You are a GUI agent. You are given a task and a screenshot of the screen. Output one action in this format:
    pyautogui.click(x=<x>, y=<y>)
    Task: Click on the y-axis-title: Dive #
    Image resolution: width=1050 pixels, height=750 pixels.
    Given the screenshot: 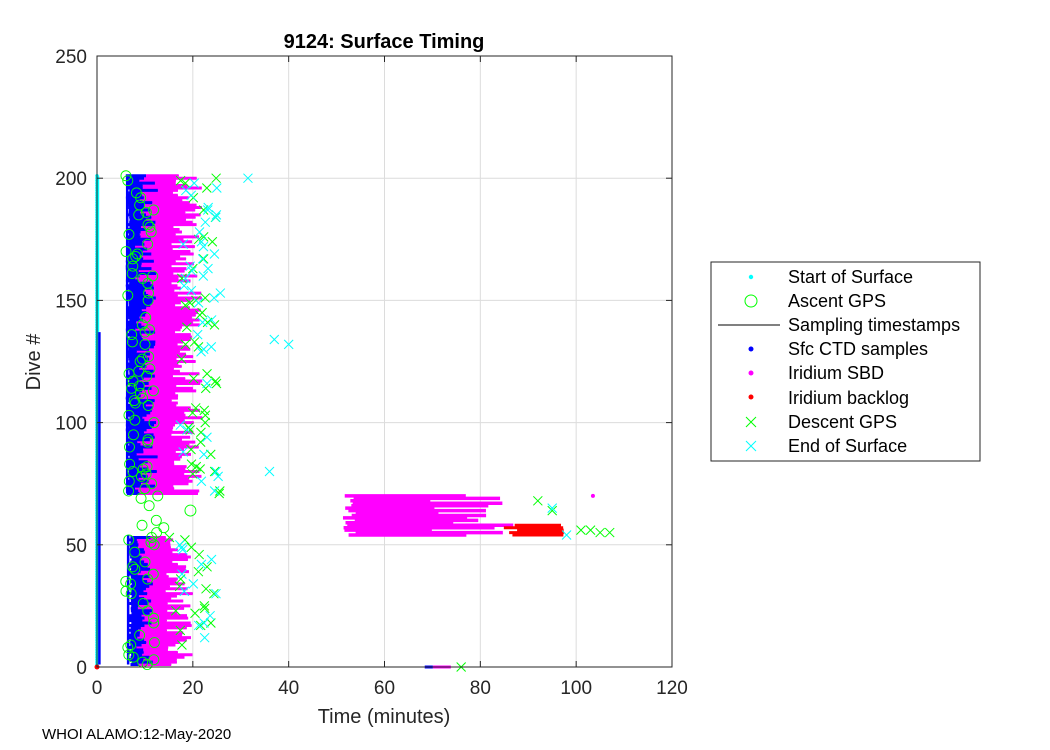 What is the action you would take?
    pyautogui.click(x=34, y=362)
    